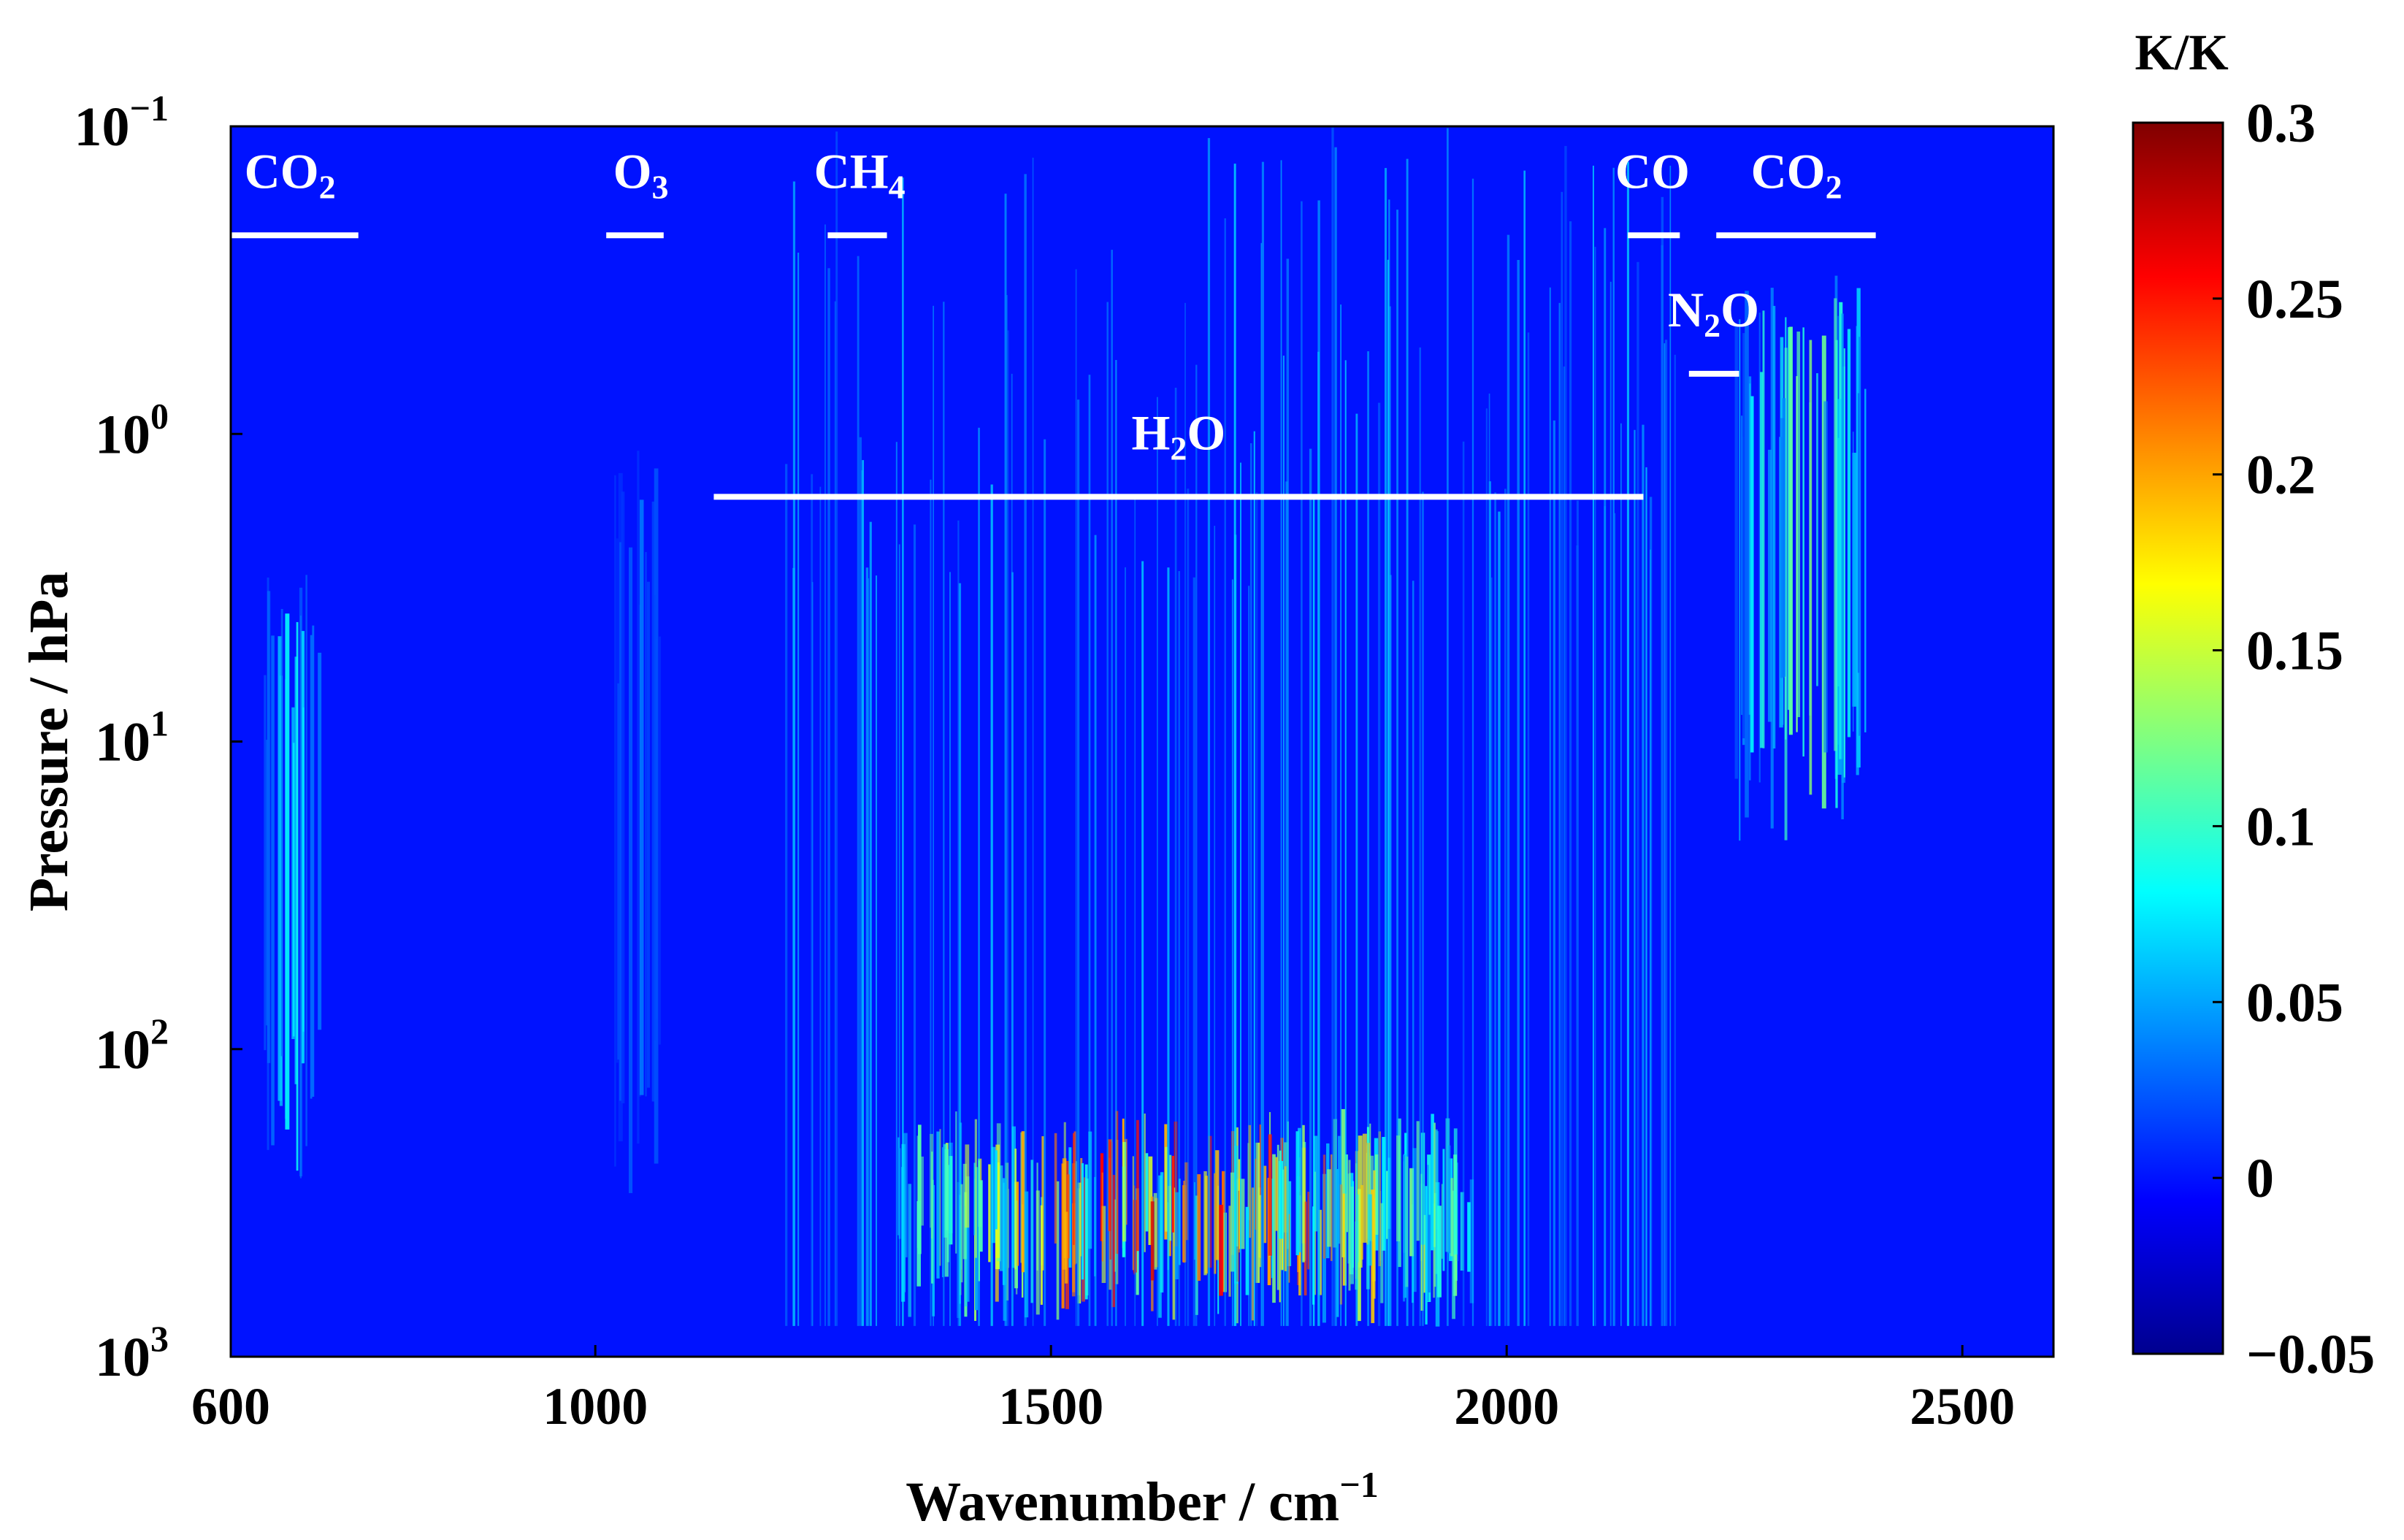  What do you see at coordinates (2281, 826) in the screenshot?
I see `colorbar-tick-label: 0.1` at bounding box center [2281, 826].